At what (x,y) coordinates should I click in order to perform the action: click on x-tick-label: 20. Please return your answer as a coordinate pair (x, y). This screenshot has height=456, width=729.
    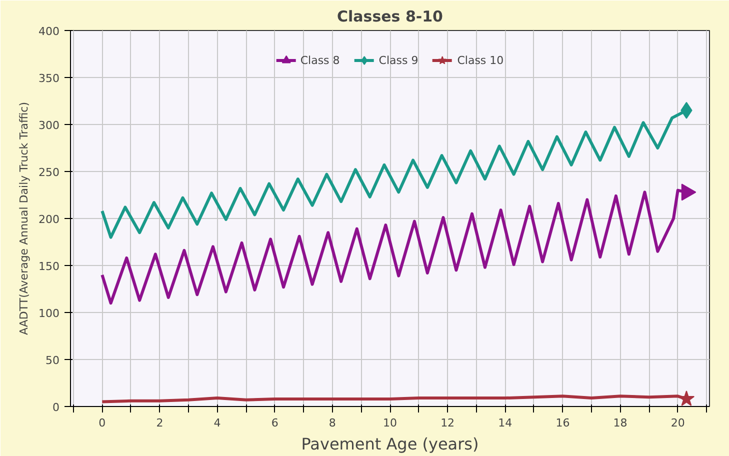
    Looking at the image, I should click on (677, 423).